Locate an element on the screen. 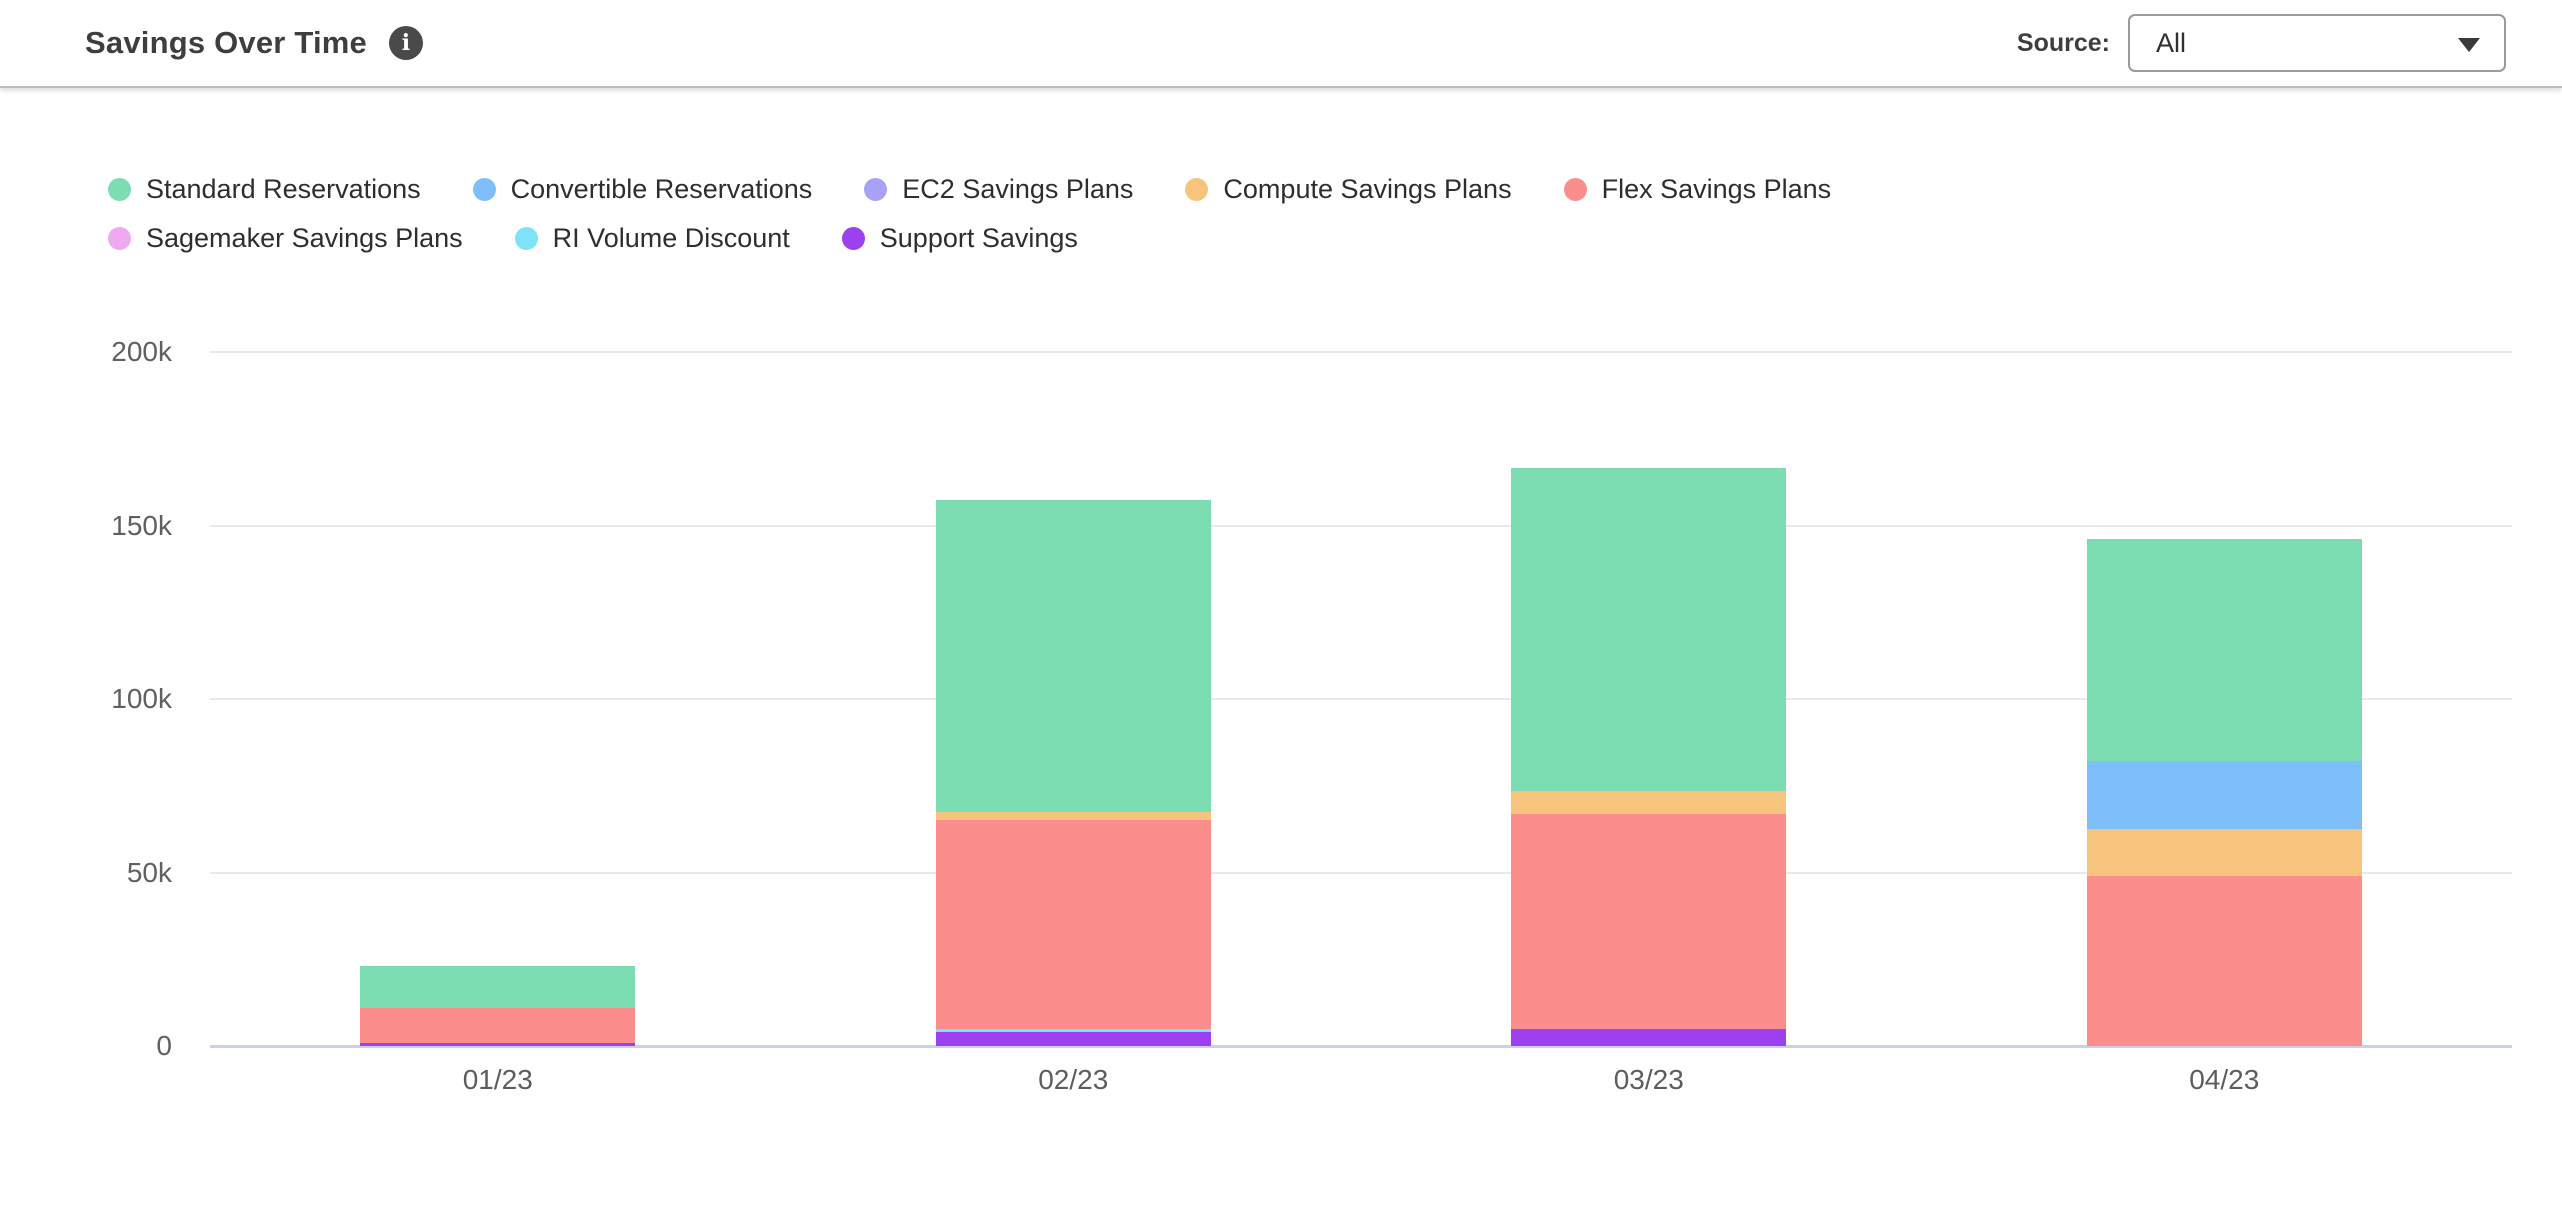 Image resolution: width=2562 pixels, height=1222 pixels. source-label: Source: is located at coordinates (2063, 42).